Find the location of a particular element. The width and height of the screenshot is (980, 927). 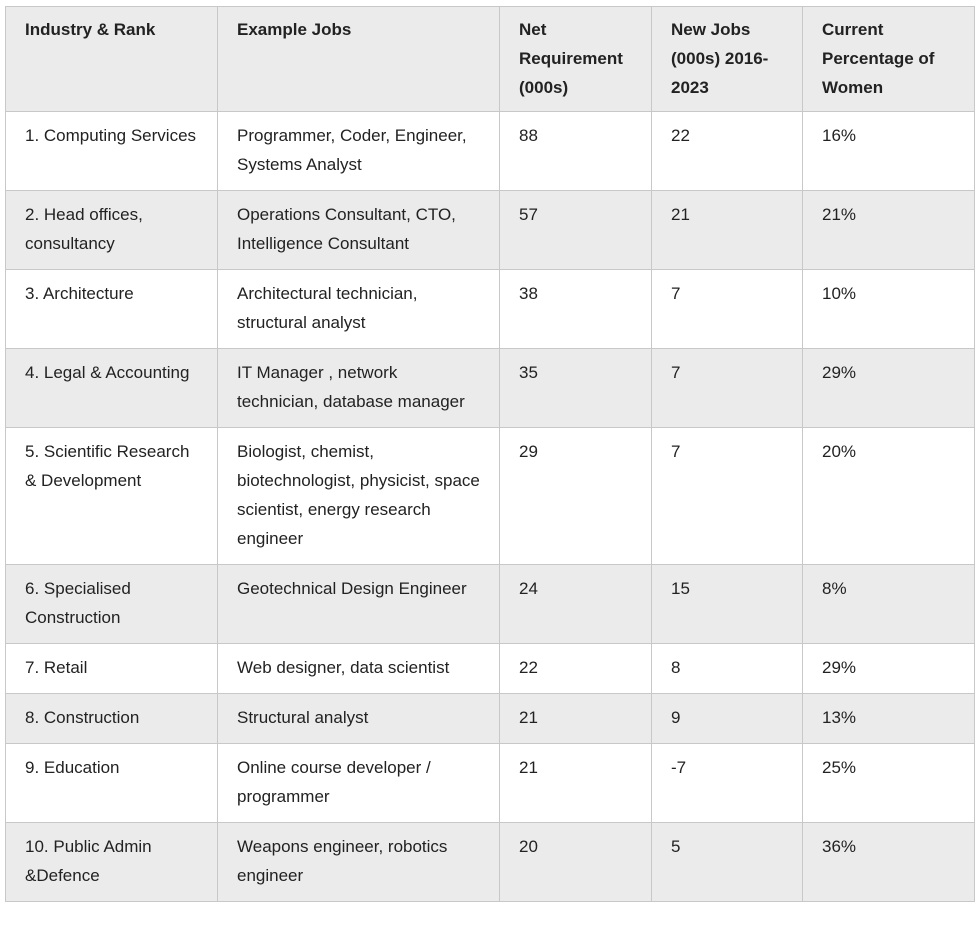

industry-cell: 9. Education is located at coordinates (111, 783).